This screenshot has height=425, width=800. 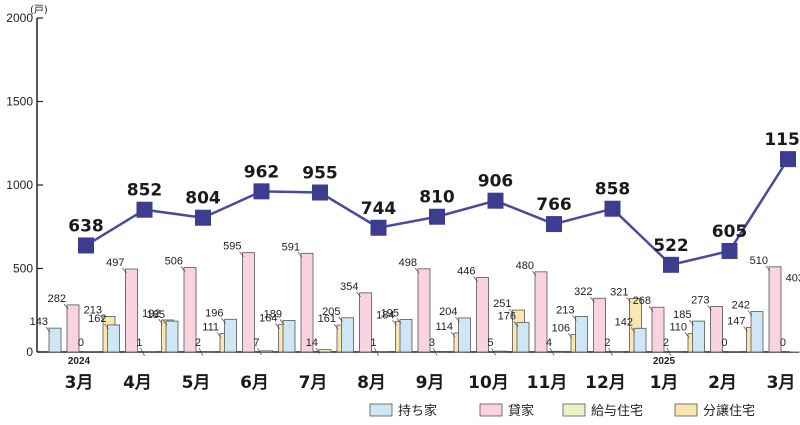 What do you see at coordinates (262, 172) in the screenshot?
I see `total-value-label: 962` at bounding box center [262, 172].